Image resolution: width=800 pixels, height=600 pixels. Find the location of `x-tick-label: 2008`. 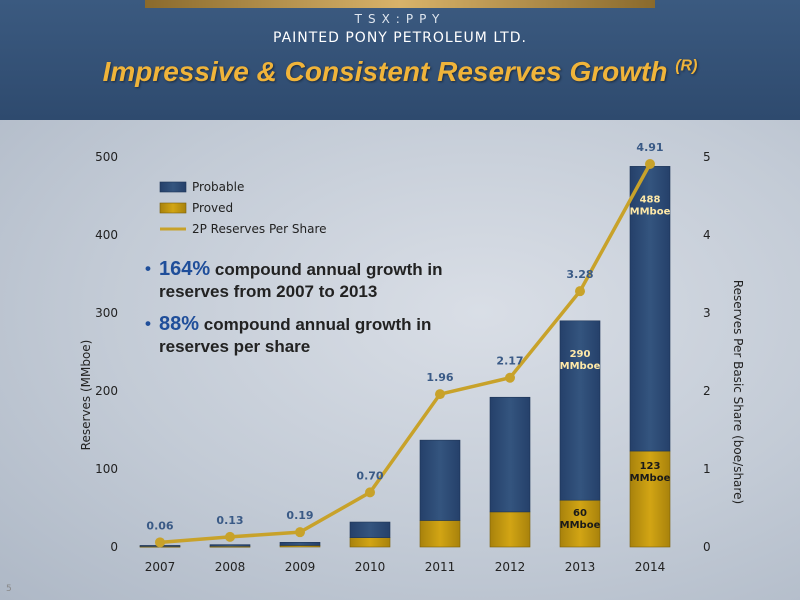

x-tick-label: 2008 is located at coordinates (230, 567).